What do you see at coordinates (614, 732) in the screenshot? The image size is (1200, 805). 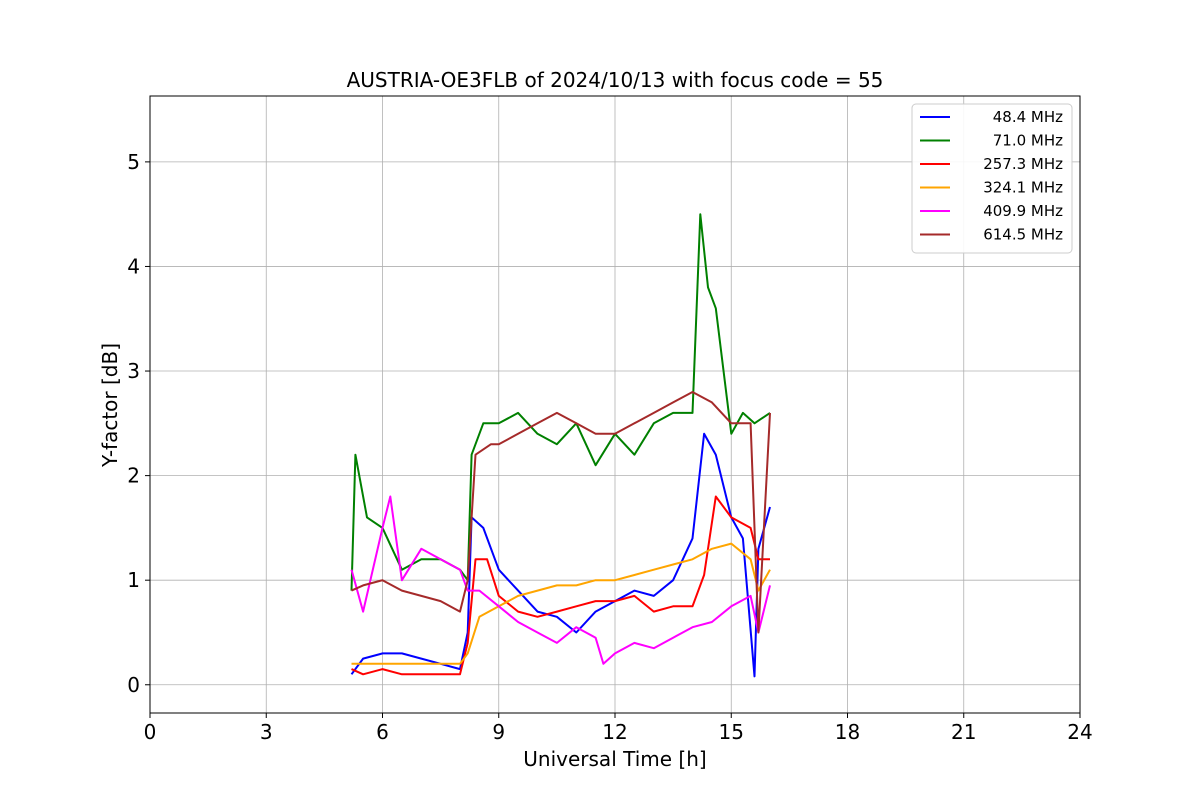 I see `x-tick-label: 12` at bounding box center [614, 732].